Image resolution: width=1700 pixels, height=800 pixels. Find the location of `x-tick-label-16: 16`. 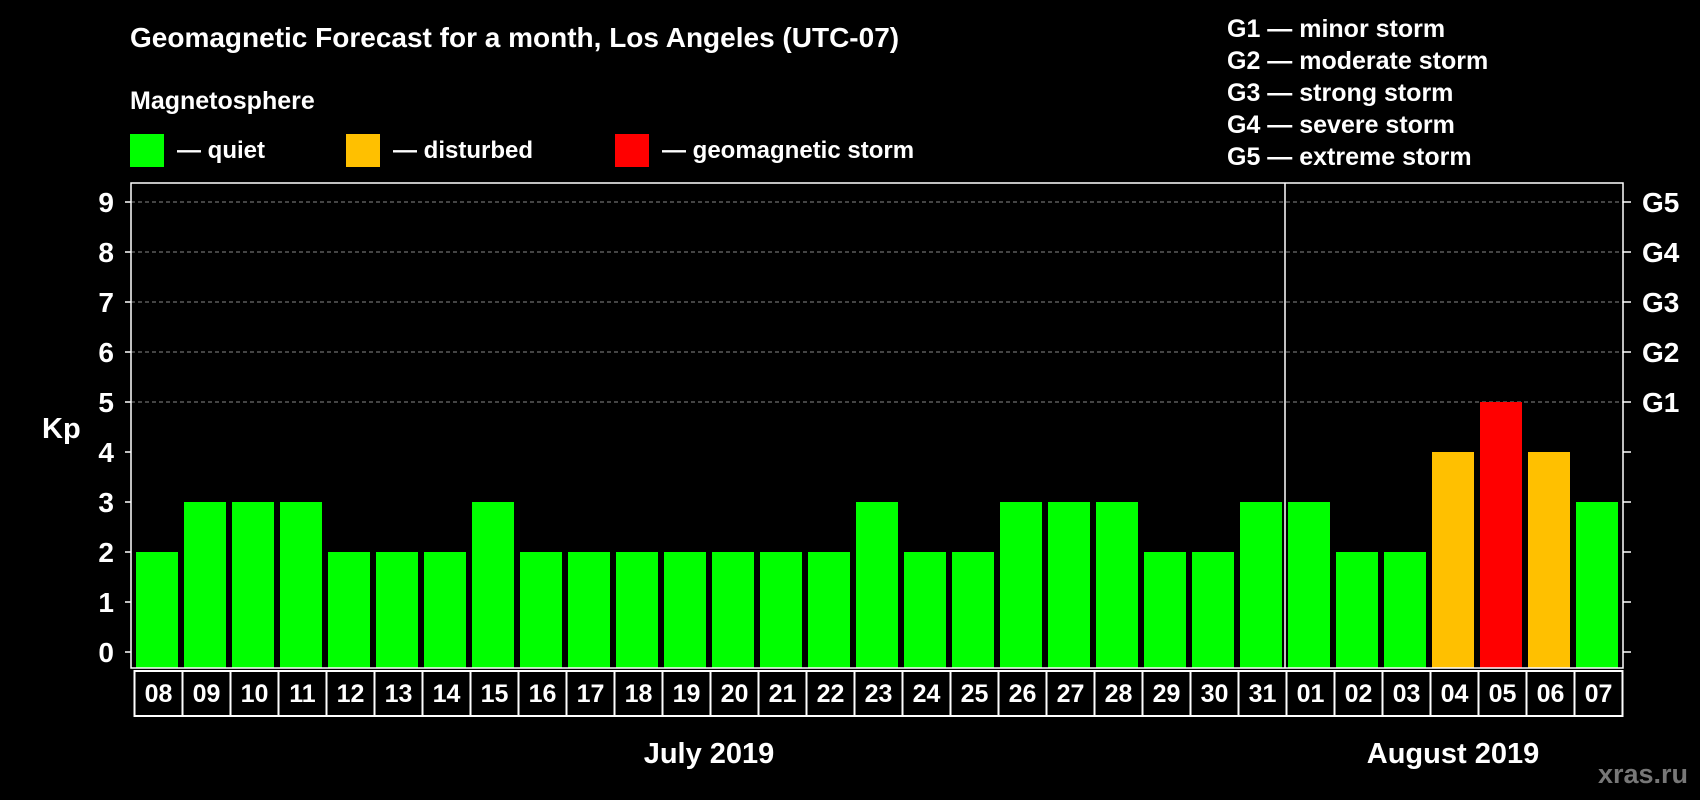

x-tick-label-16: 16 is located at coordinates (543, 694).